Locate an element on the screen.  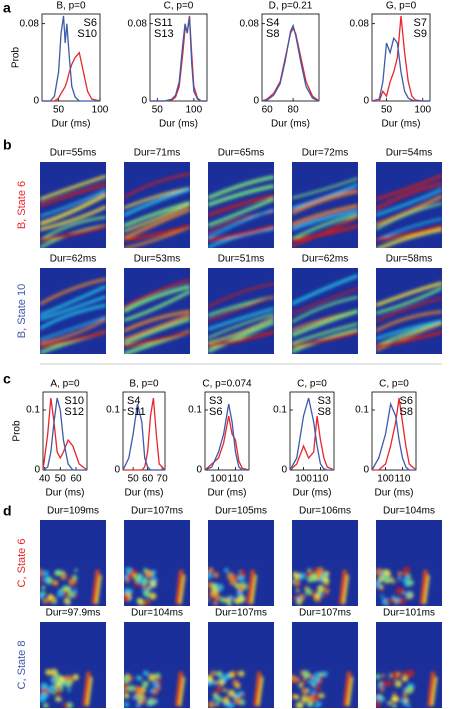
x-axis-label: Dur (ms) is located at coordinates (290, 124).